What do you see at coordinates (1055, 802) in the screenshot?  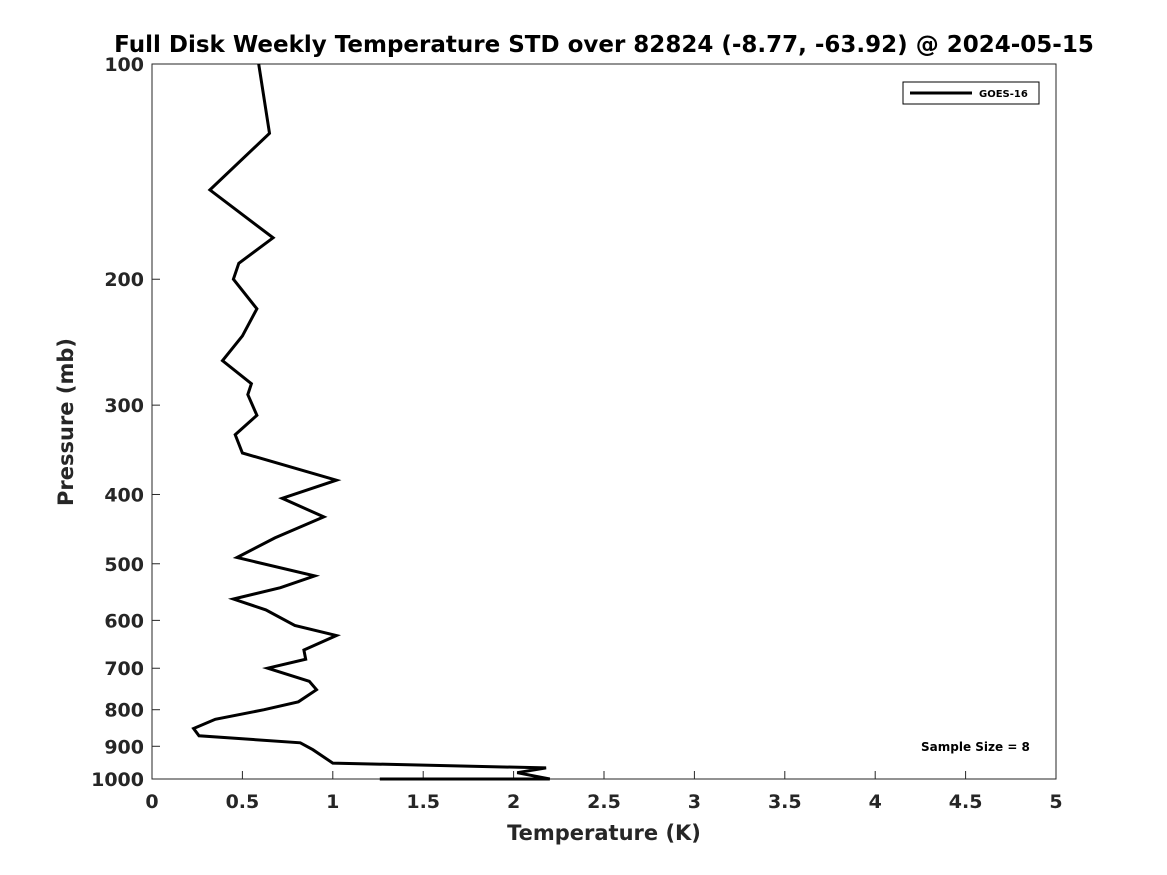 I see `x-tick-label: 5` at bounding box center [1055, 802].